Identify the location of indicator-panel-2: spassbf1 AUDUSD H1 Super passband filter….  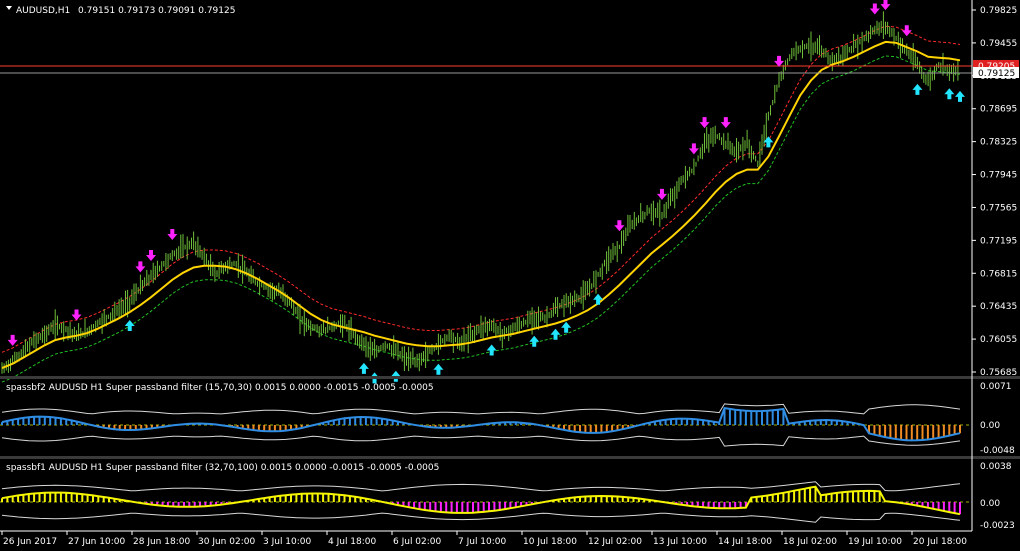
(486, 493).